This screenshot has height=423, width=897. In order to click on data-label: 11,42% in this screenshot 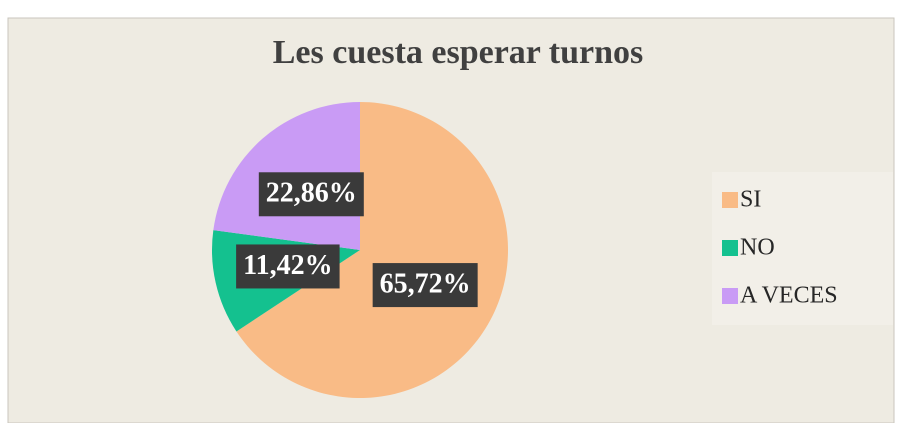, I will do `click(287, 265)`.